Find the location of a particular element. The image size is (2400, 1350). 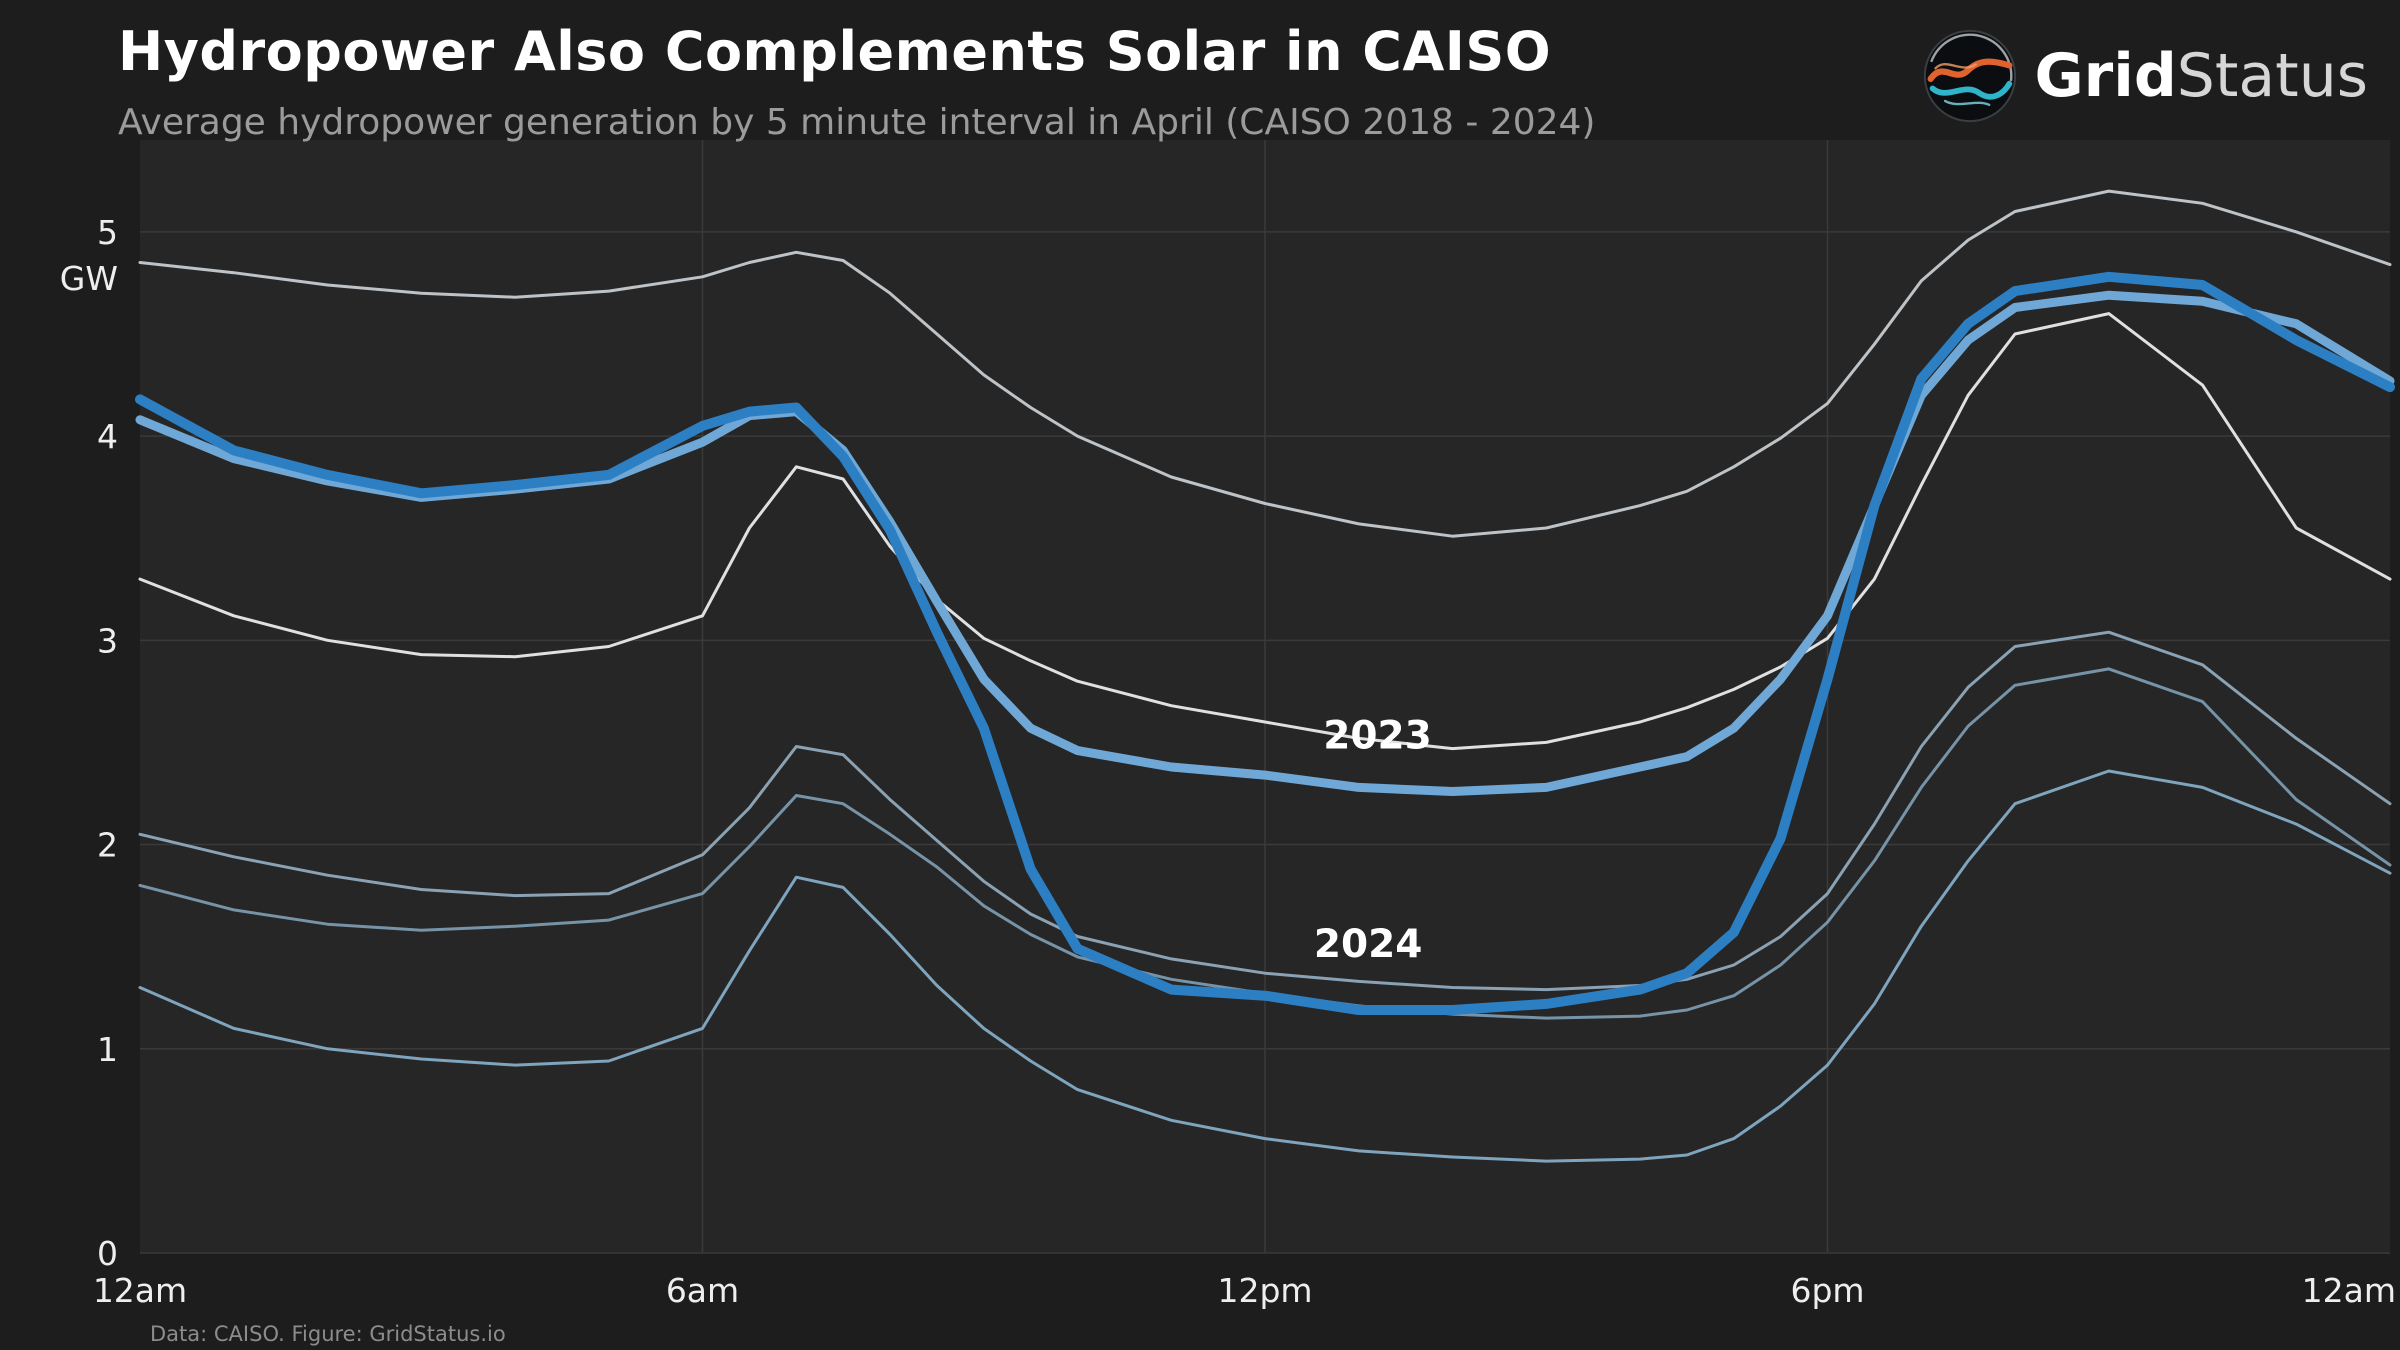

gridstatus-logo-icon is located at coordinates (1970, 76).